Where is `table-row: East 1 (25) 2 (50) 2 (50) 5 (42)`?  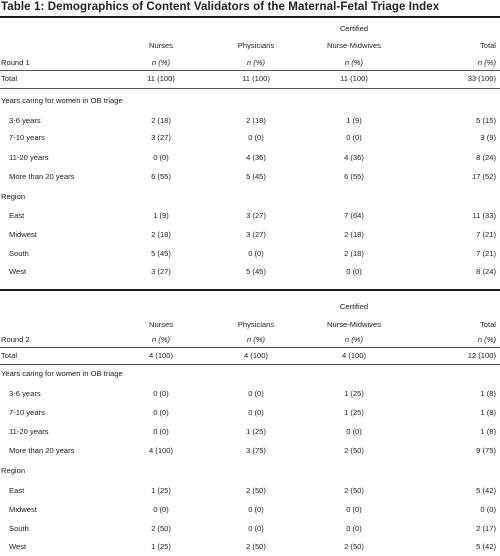
table-row: East 1 (25) 2 (50) 2 (50) 5 (42) is located at coordinates (252, 490).